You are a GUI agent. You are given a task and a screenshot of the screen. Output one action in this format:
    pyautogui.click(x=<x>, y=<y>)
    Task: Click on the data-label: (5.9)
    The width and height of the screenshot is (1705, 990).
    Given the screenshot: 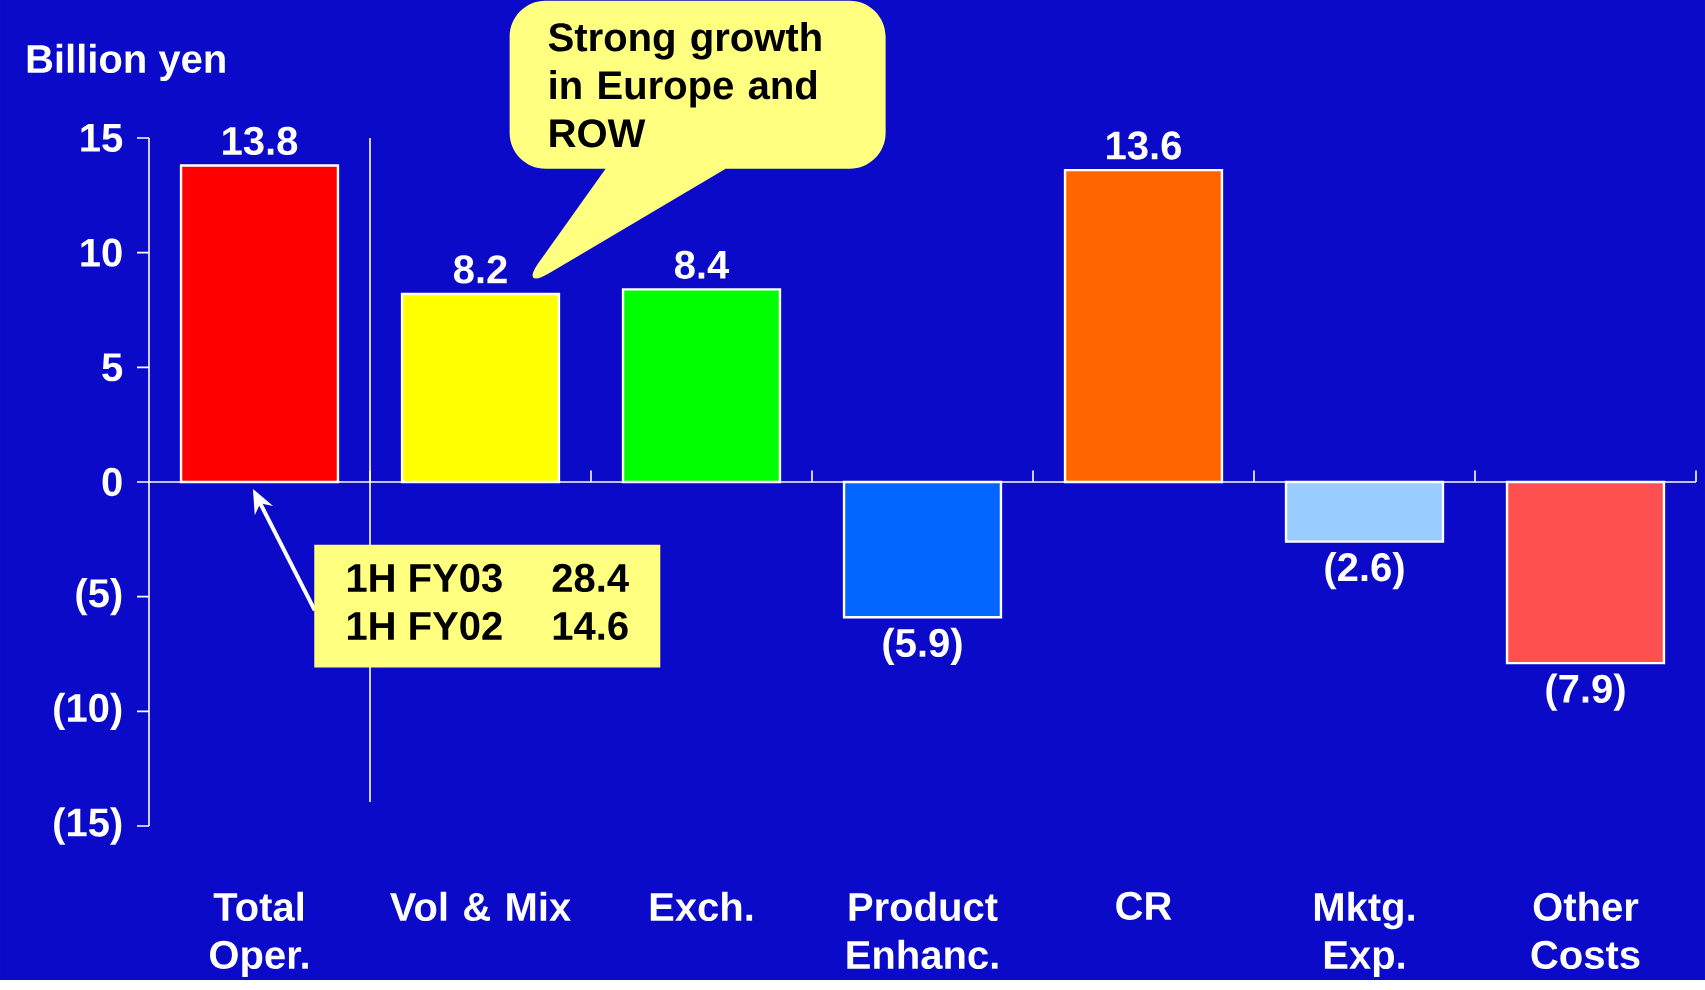 What is the action you would take?
    pyautogui.click(x=922, y=646)
    